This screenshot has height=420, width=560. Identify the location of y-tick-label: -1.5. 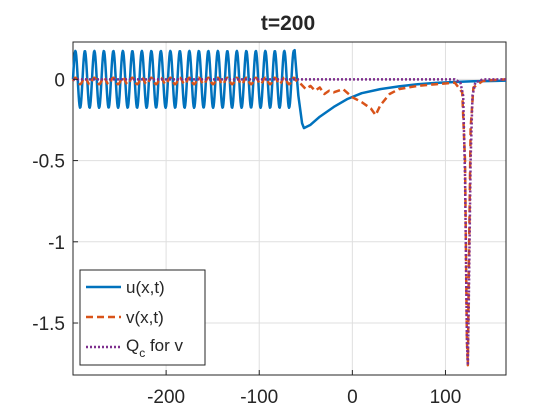
(48, 324).